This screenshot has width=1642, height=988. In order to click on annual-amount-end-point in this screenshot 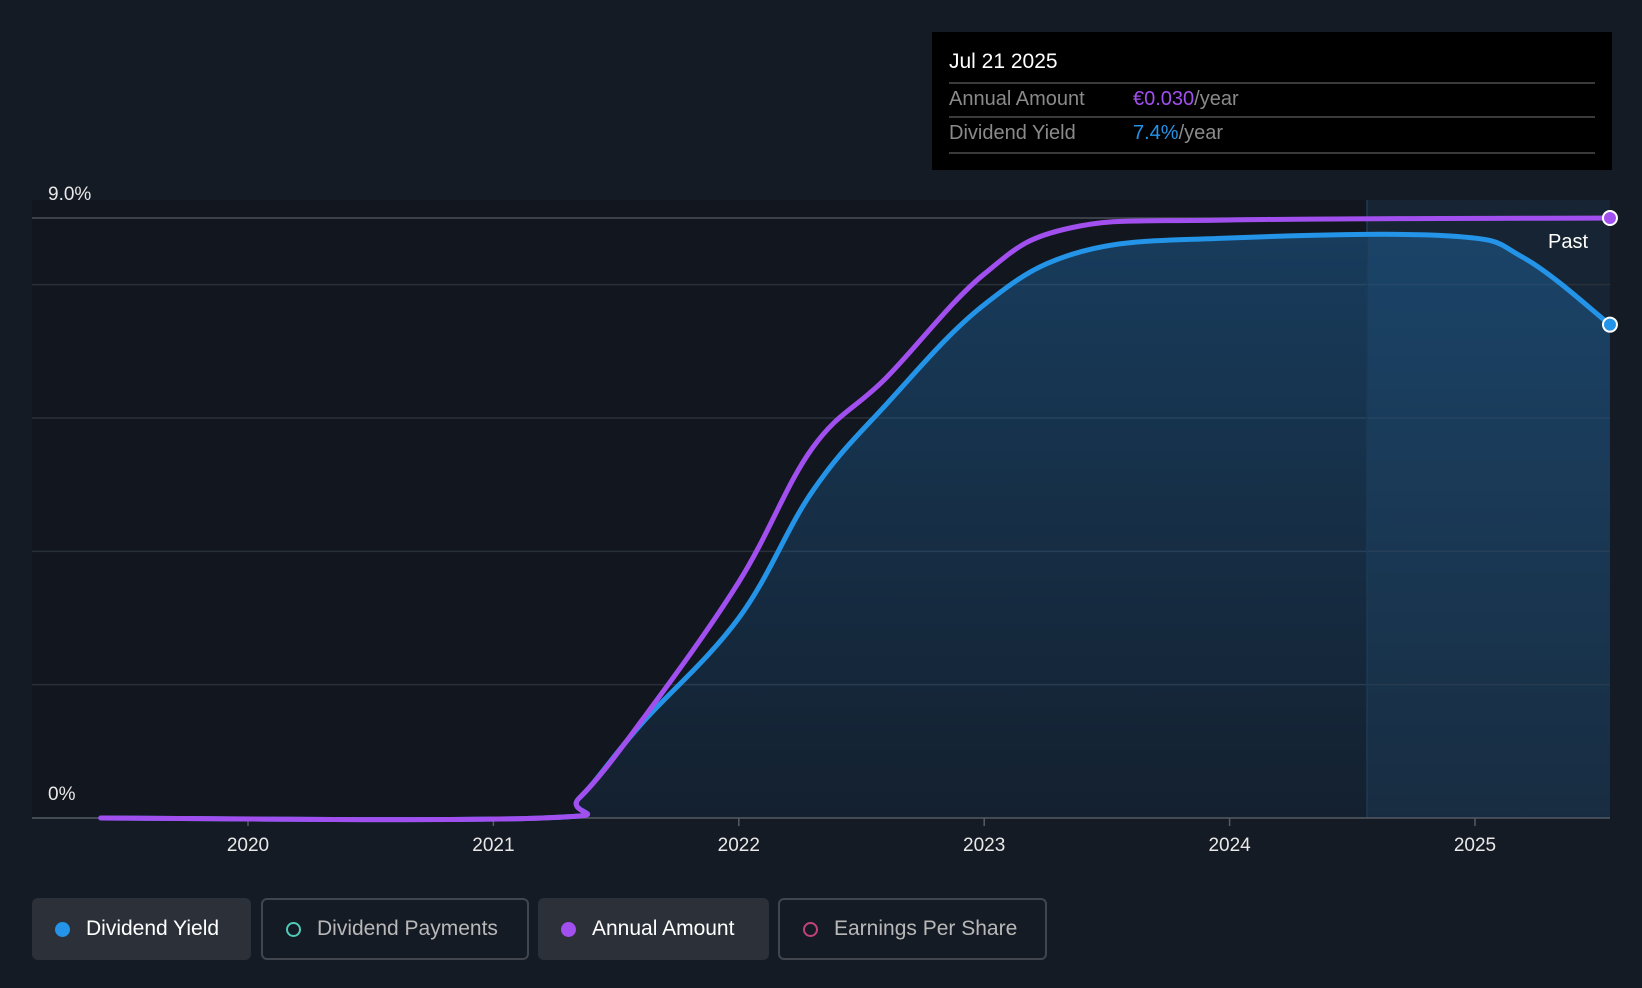, I will do `click(1609, 218)`.